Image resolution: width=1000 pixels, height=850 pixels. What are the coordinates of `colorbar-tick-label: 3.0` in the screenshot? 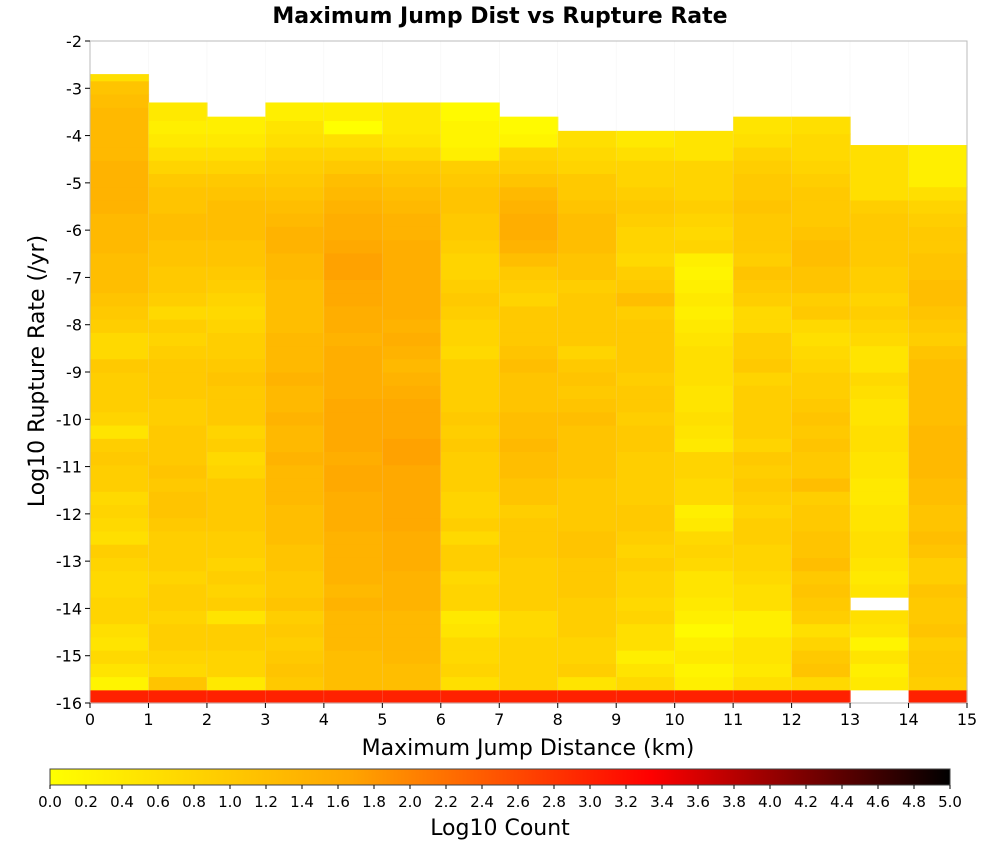 It's located at (590, 802).